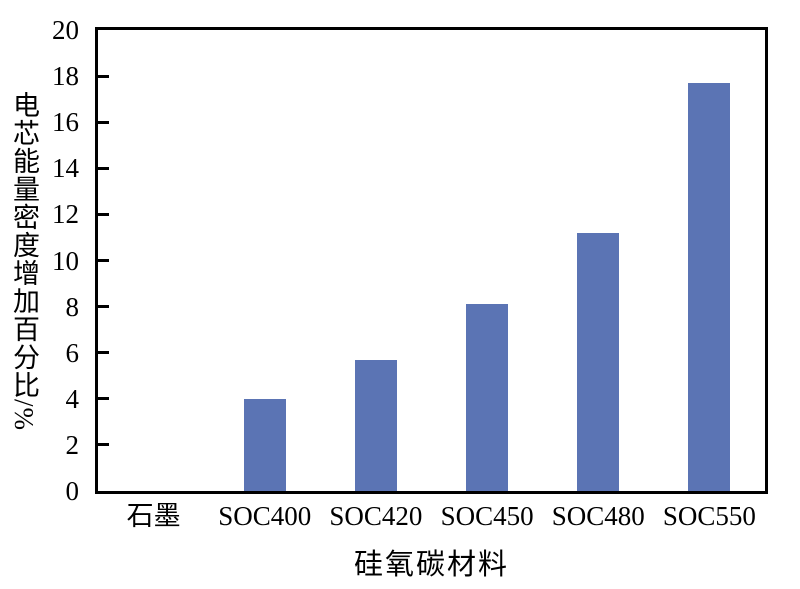 This screenshot has height=589, width=800. What do you see at coordinates (72, 444) in the screenshot?
I see `y-tick-label: 2` at bounding box center [72, 444].